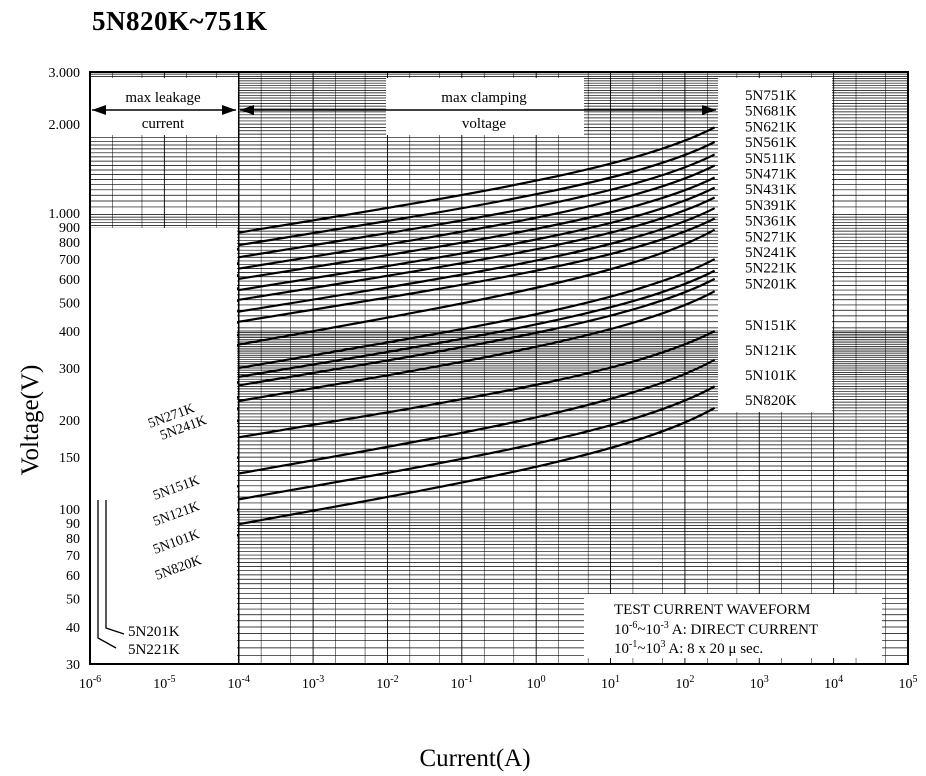 The image size is (926, 776). I want to click on series-label: 5N621K, so click(771, 127).